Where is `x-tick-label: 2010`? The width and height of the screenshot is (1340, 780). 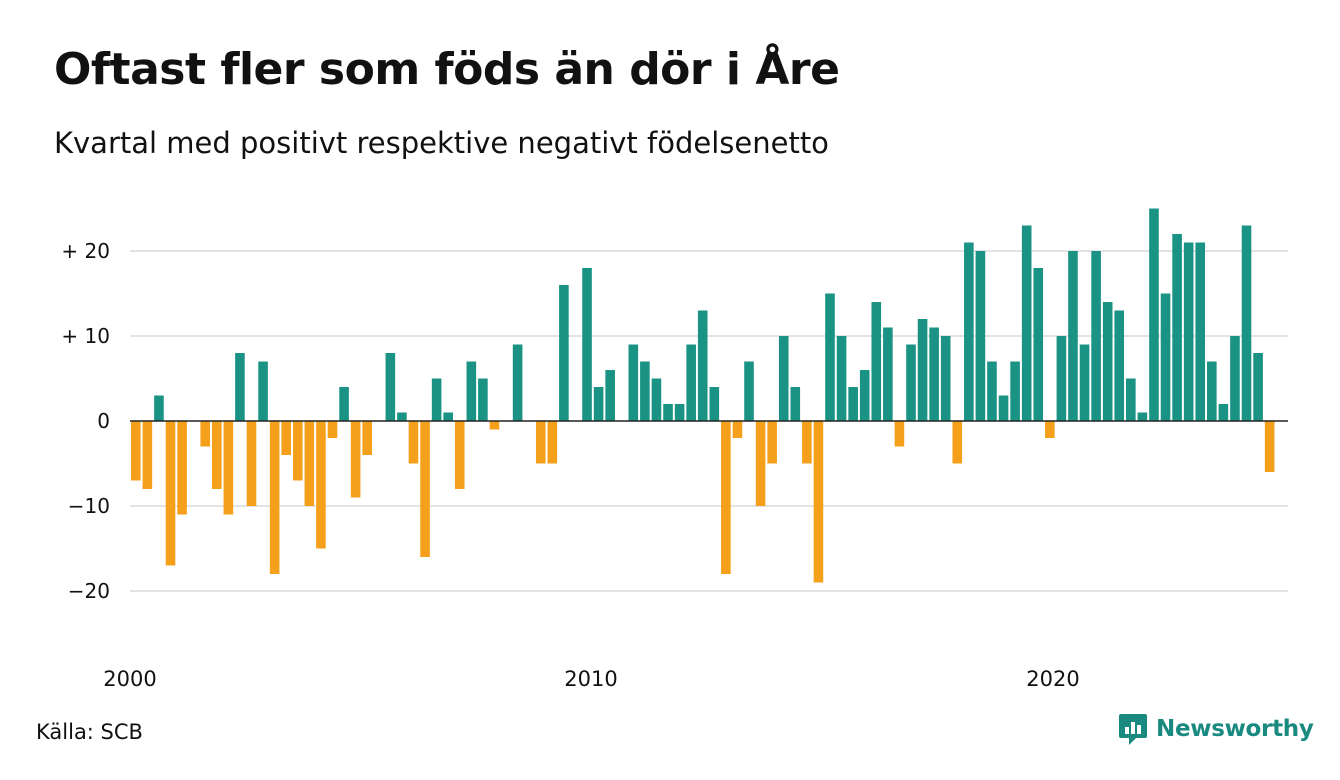 x-tick-label: 2010 is located at coordinates (590, 679).